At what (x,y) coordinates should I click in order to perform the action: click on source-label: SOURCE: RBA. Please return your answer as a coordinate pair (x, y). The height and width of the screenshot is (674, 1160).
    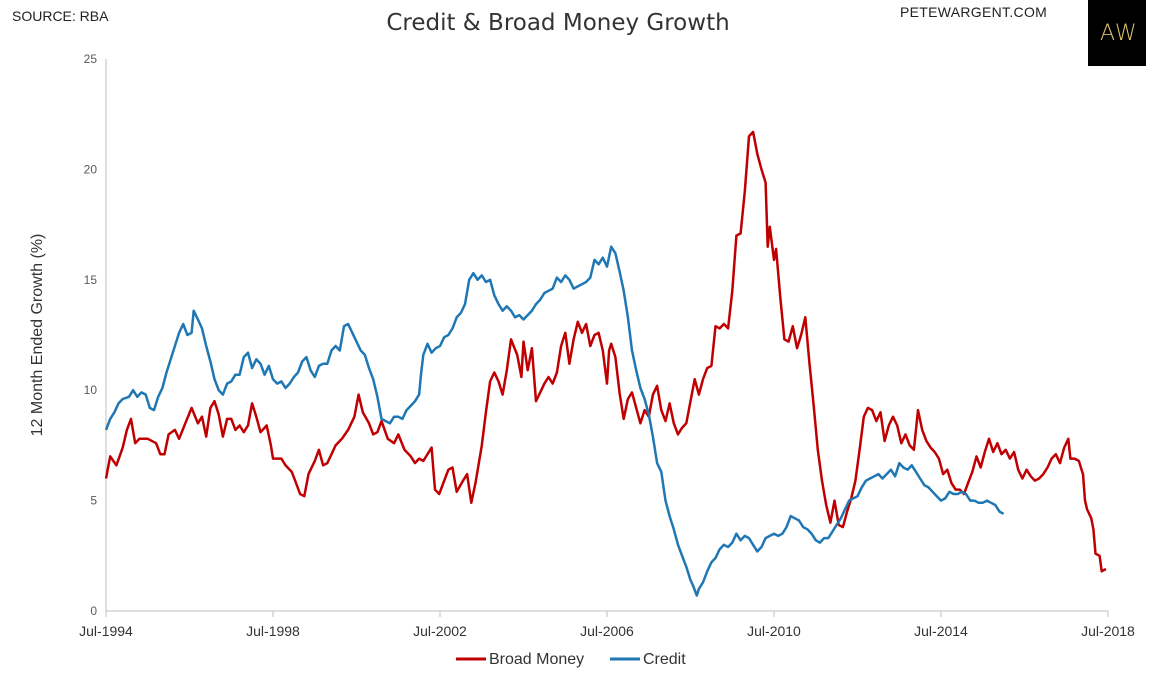
    Looking at the image, I should click on (60, 16).